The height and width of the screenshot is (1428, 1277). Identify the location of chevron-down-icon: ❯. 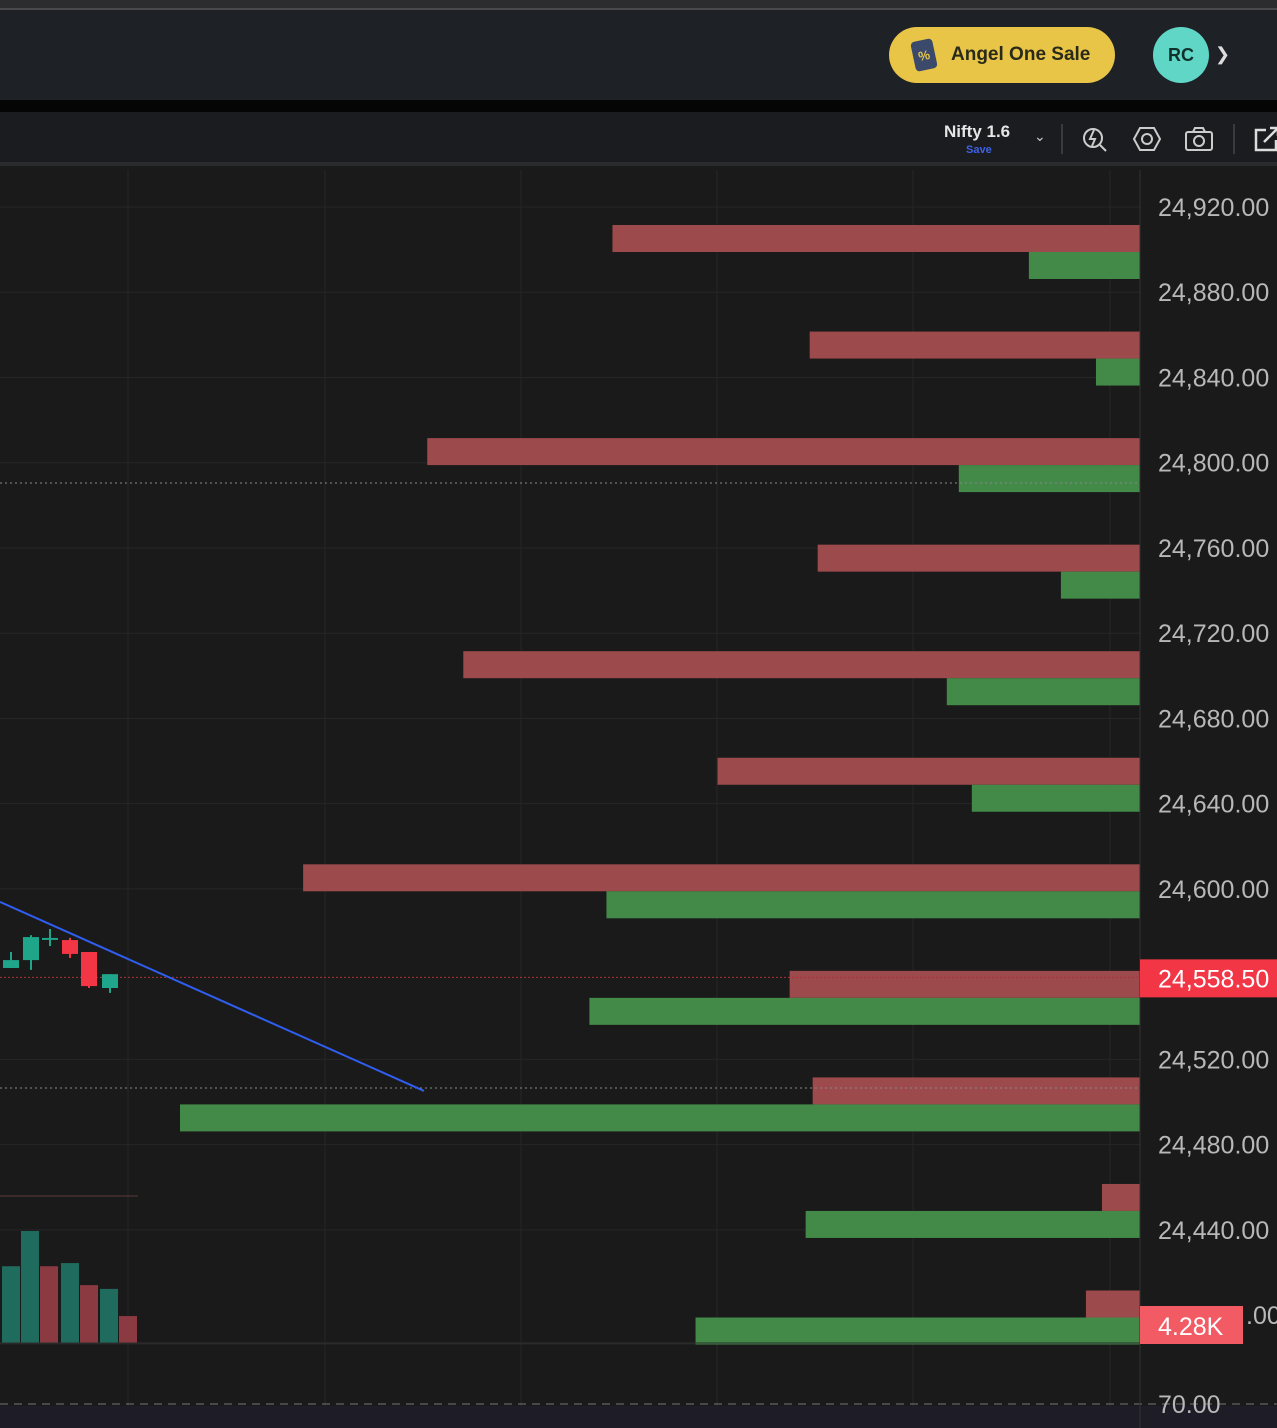
(1223, 54).